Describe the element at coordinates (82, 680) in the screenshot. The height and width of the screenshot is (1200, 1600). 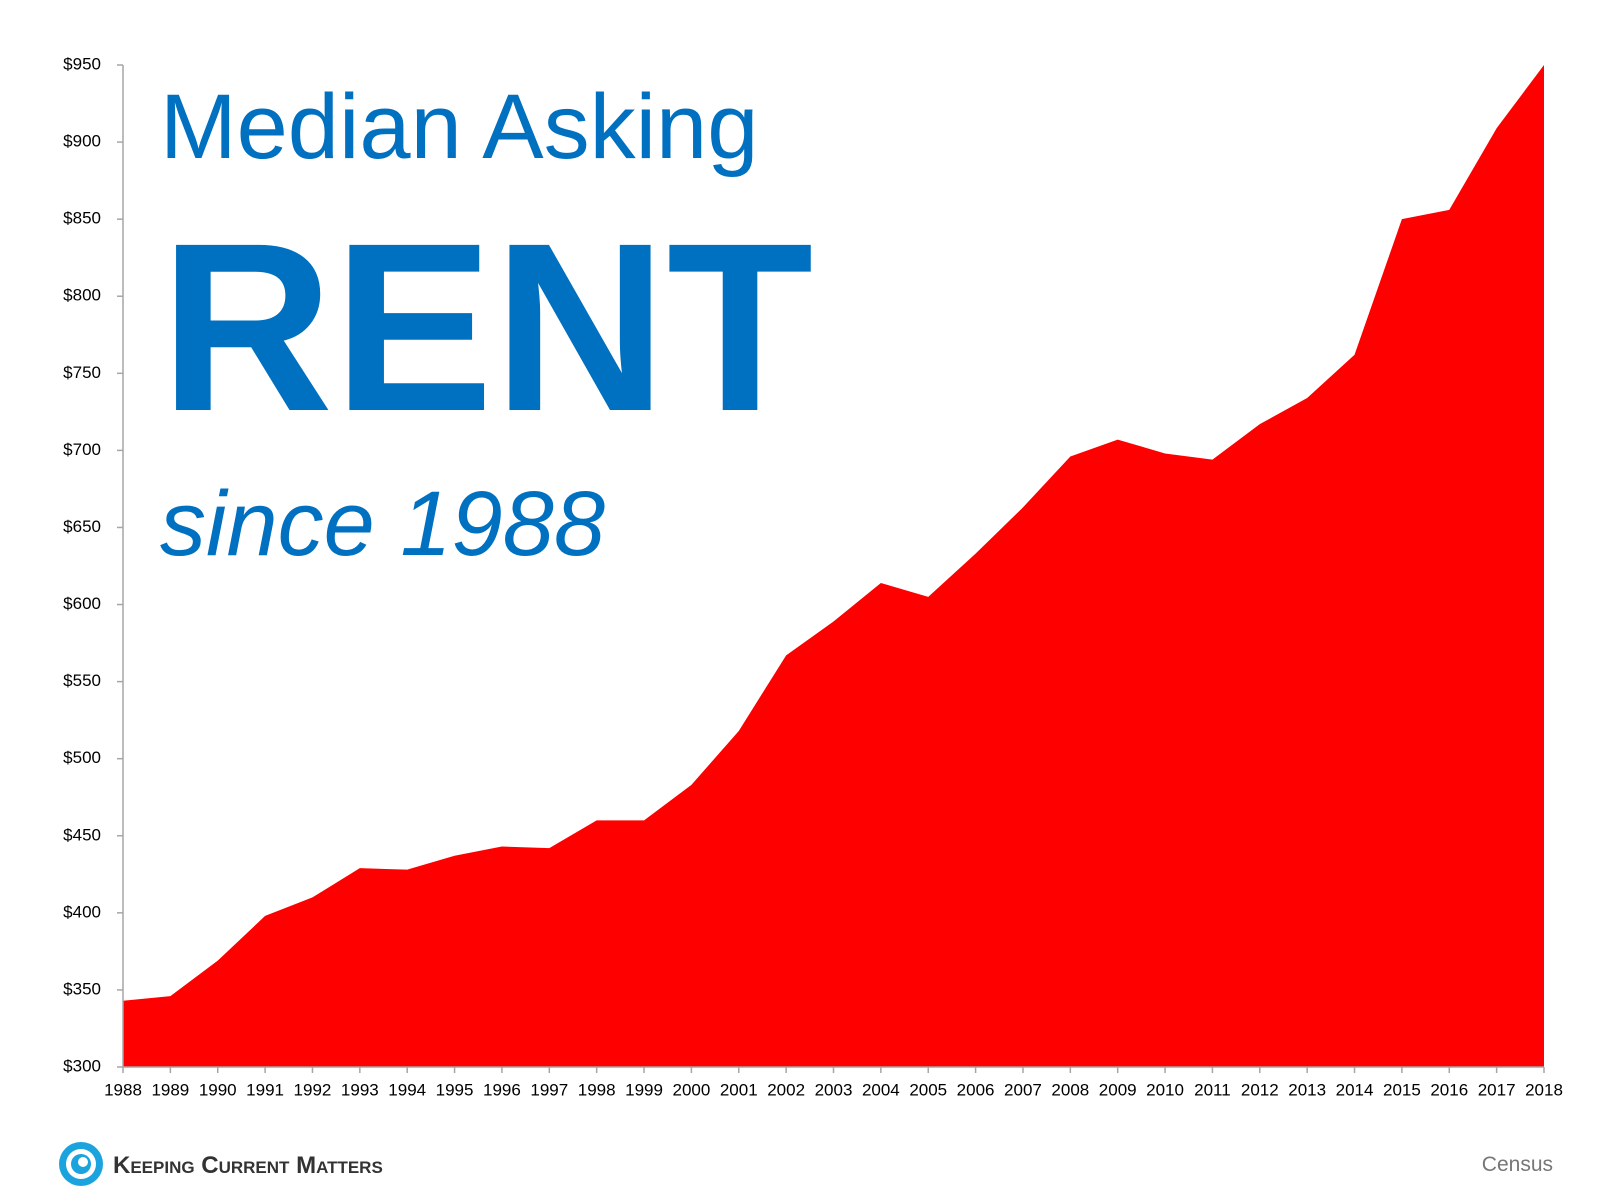
I see `y-tick-label: $550` at that location.